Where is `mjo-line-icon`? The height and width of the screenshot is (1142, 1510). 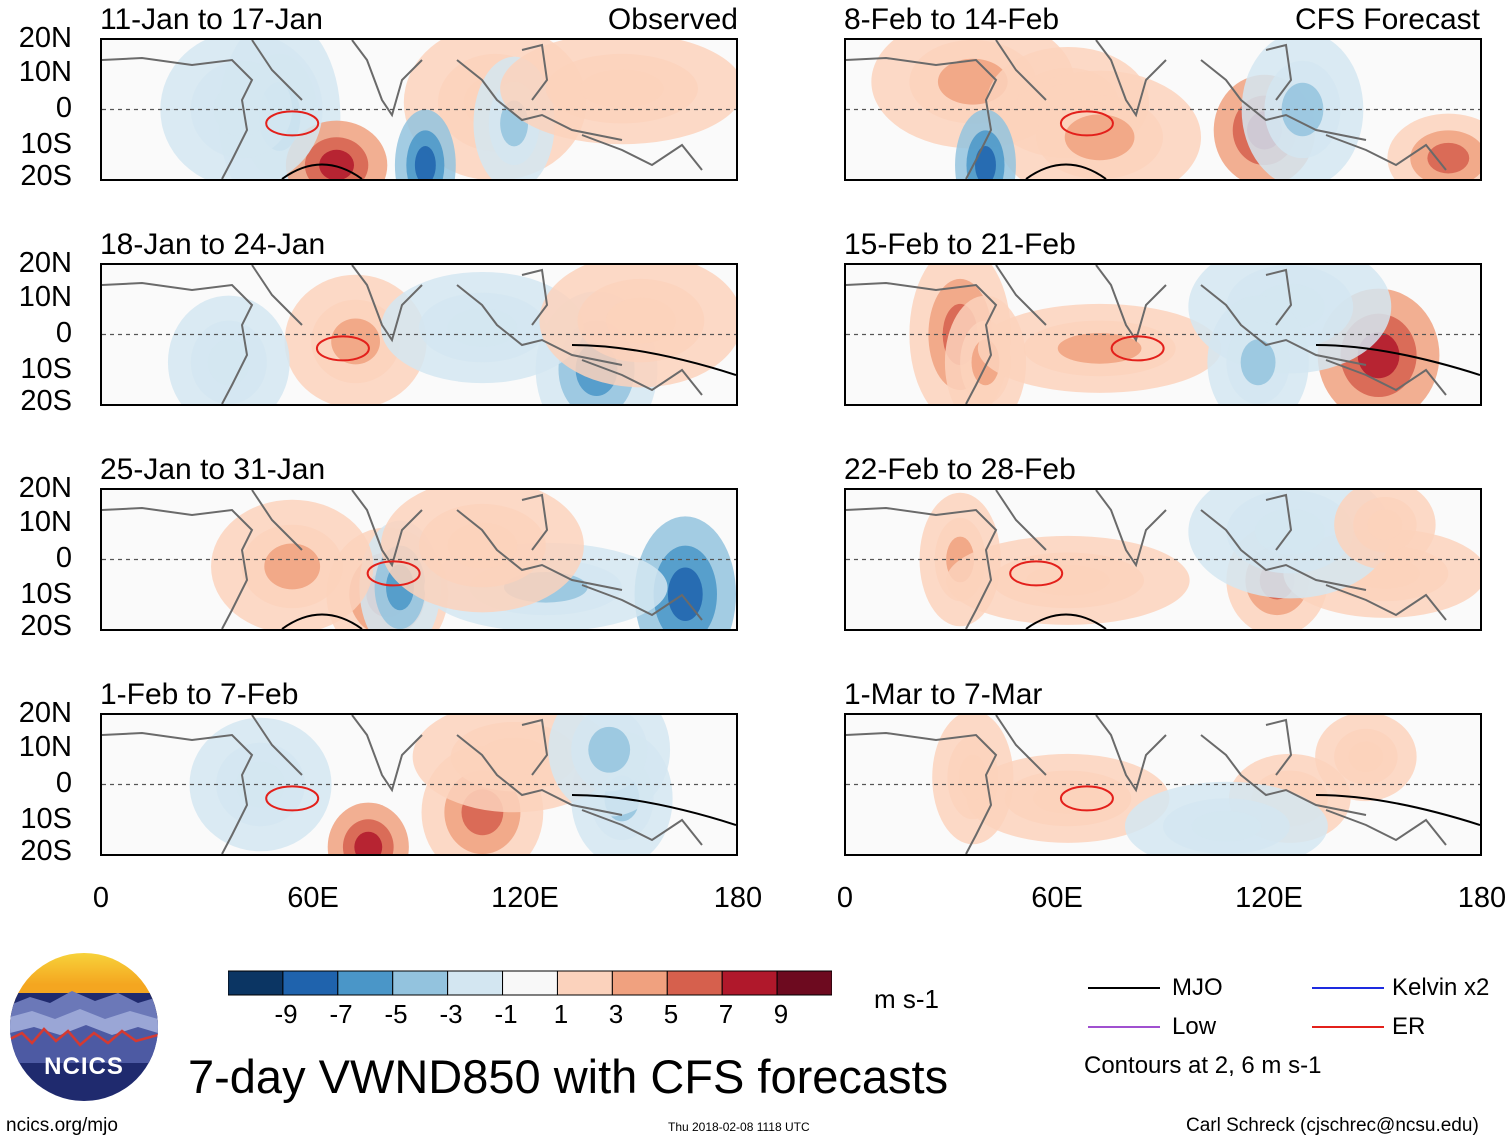
mjo-line-icon is located at coordinates (1124, 988).